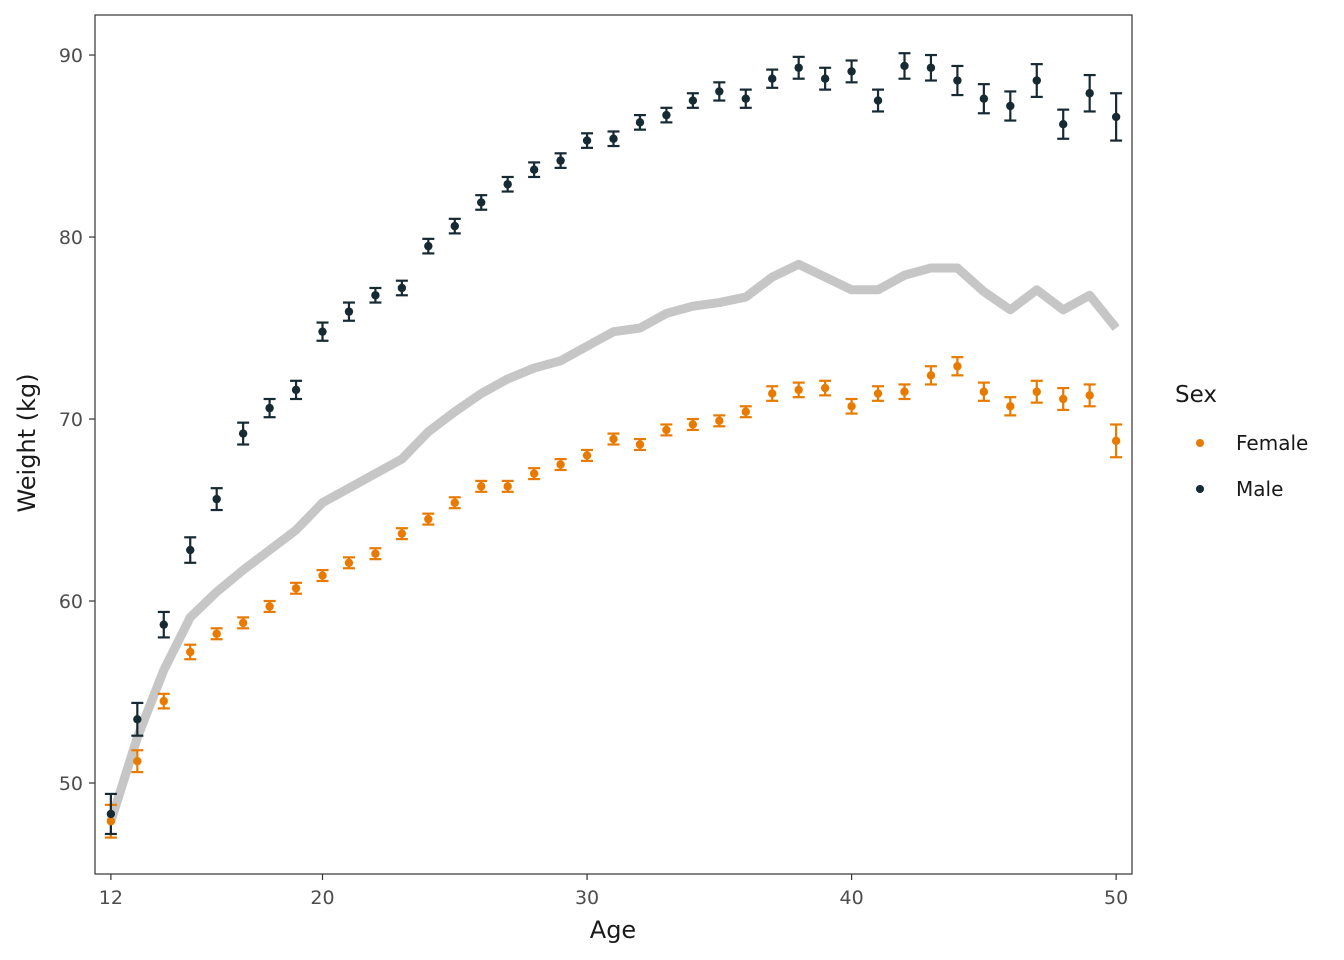 The image size is (1344, 960). I want to click on legend: Sex Female Male, so click(1241, 441).